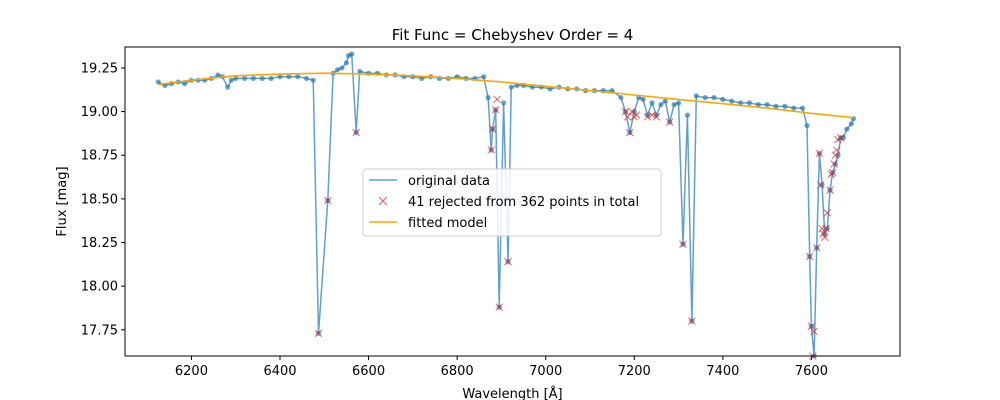 Image resolution: width=1000 pixels, height=400 pixels. I want to click on legend-entry-rejected: 41 rejected from 362 points in total, so click(523, 202).